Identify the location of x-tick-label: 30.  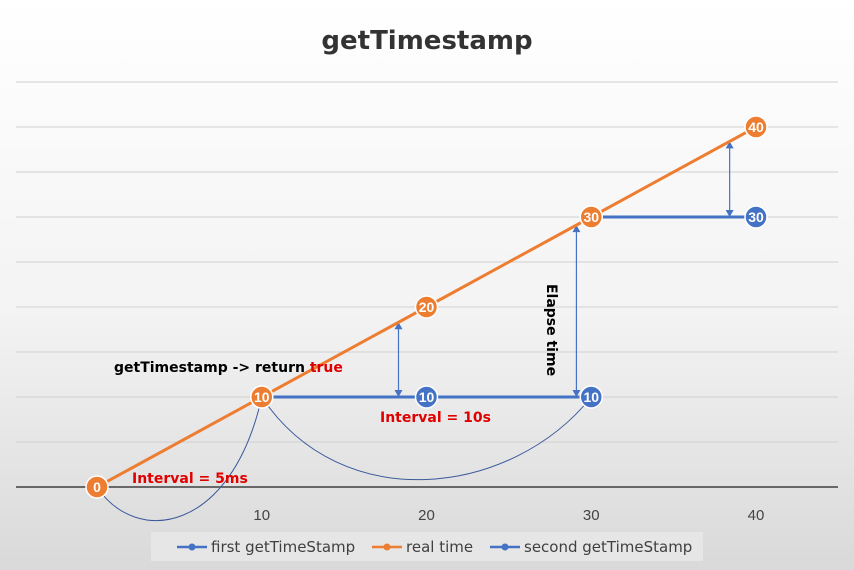
(591, 515).